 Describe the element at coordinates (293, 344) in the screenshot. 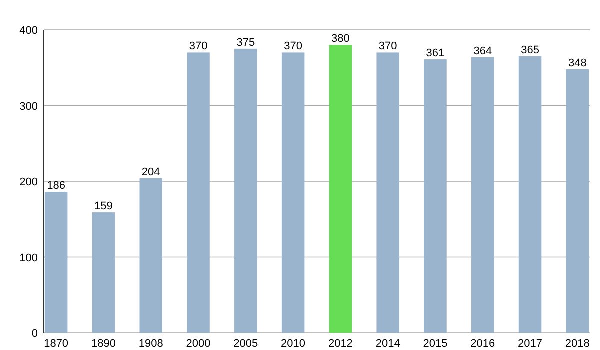

I see `x-tick-label: 2010` at that location.